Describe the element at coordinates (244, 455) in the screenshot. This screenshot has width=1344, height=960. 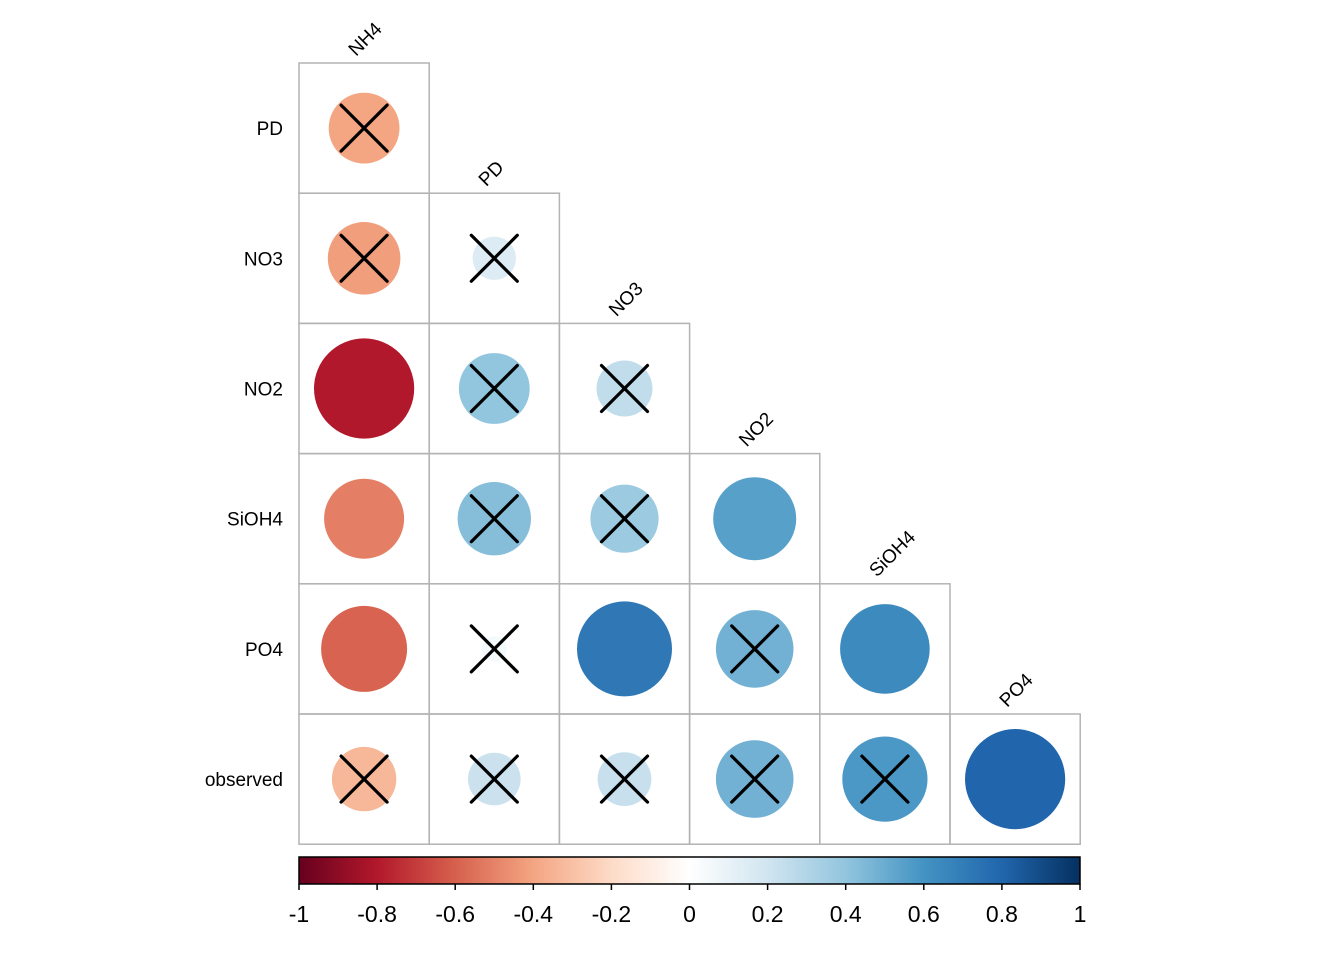
I see `row-labels: PD NO3 NO2 SiOH4 PO4 observed` at that location.